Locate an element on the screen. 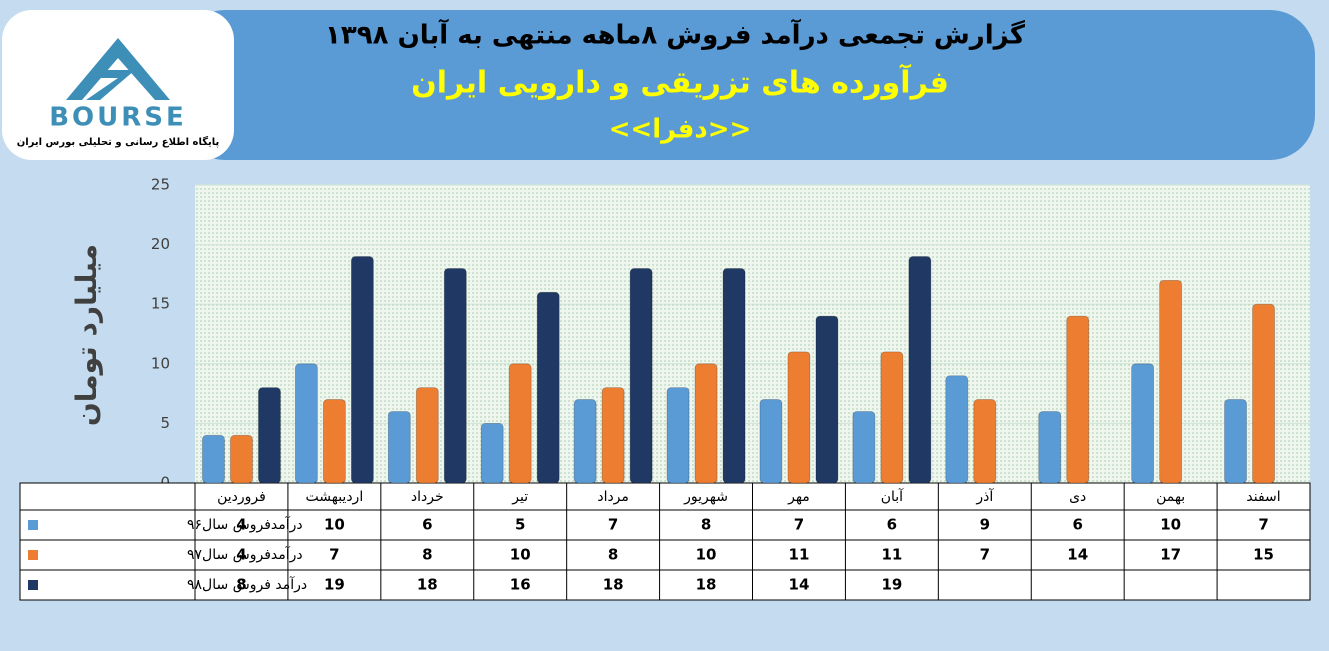 The width and height of the screenshot is (1329, 651). x-tick-label: دی is located at coordinates (1077, 497).